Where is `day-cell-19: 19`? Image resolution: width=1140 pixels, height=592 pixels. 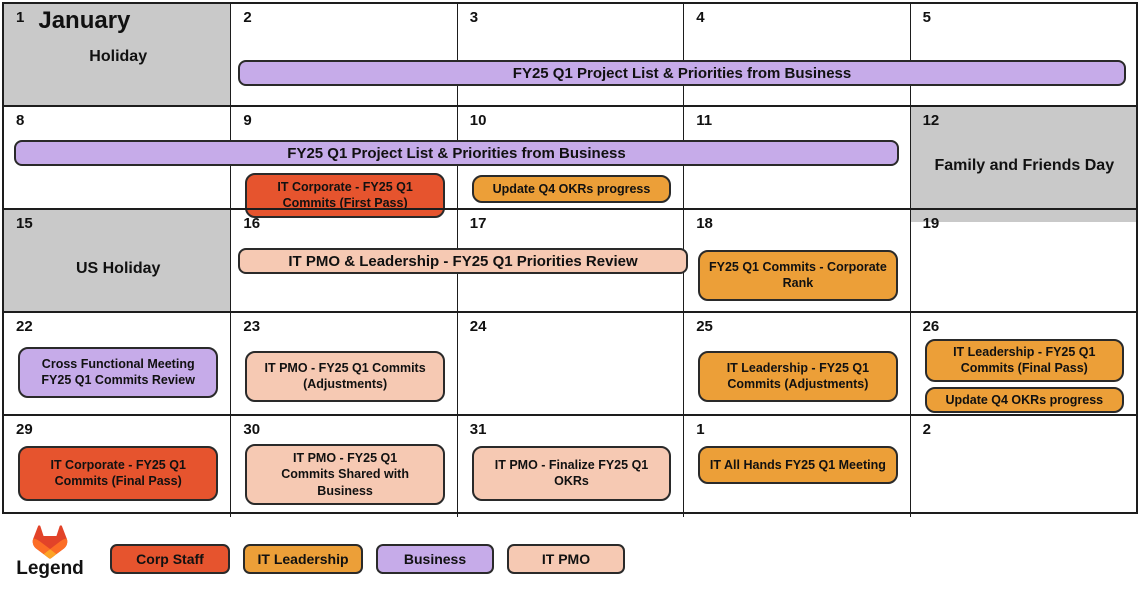 day-cell-19: 19 is located at coordinates (1022, 260).